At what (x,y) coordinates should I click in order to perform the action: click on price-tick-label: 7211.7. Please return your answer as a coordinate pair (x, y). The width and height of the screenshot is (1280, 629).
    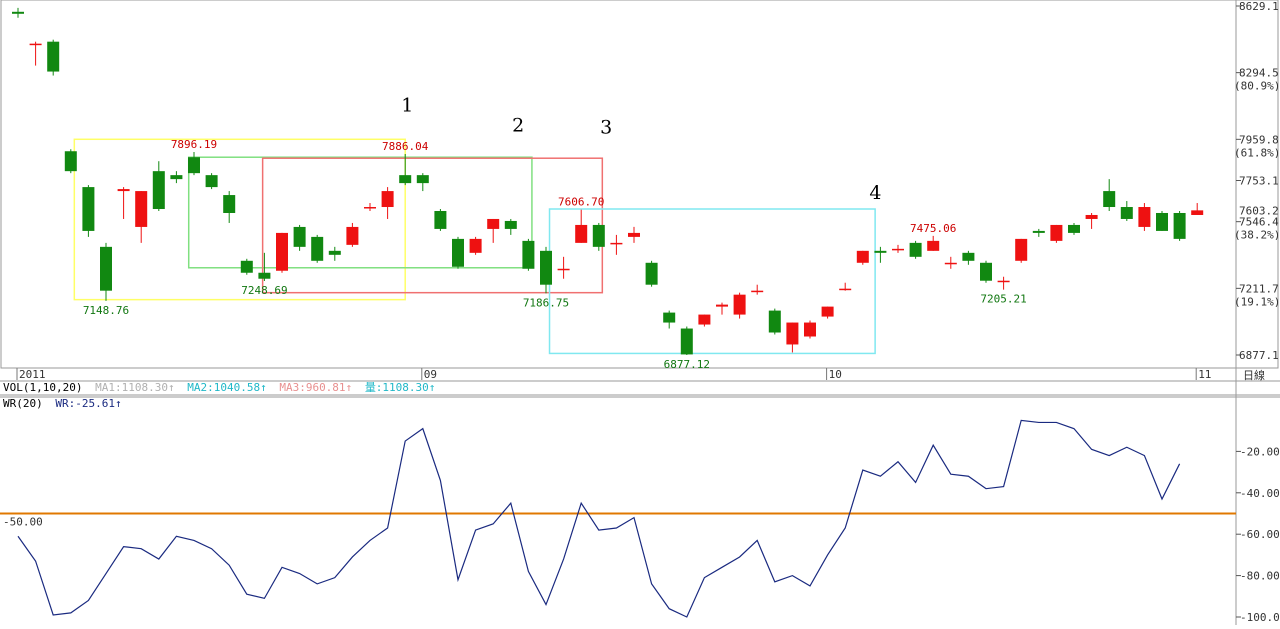
    Looking at the image, I should click on (1259, 288).